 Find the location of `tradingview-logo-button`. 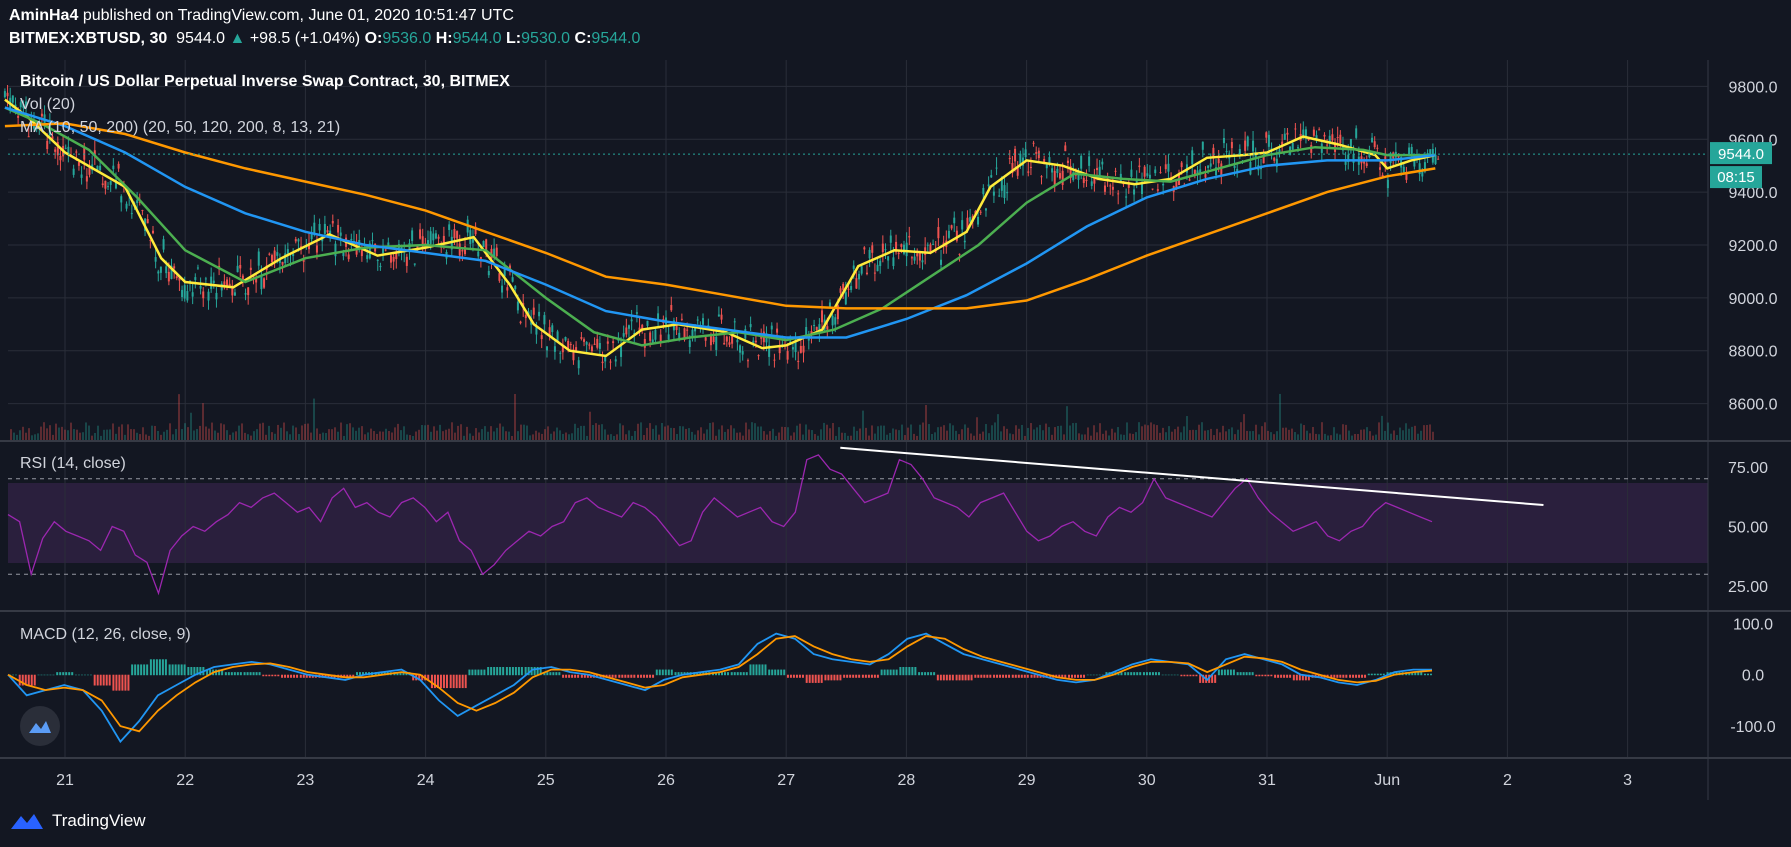

tradingview-logo-button is located at coordinates (40, 726).